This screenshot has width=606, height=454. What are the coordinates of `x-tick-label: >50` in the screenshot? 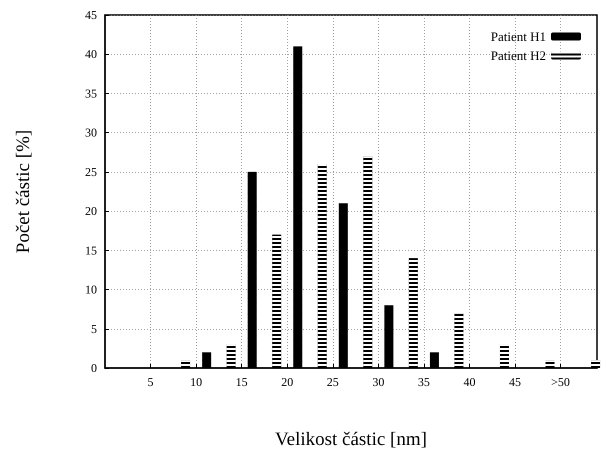 It's located at (560, 382).